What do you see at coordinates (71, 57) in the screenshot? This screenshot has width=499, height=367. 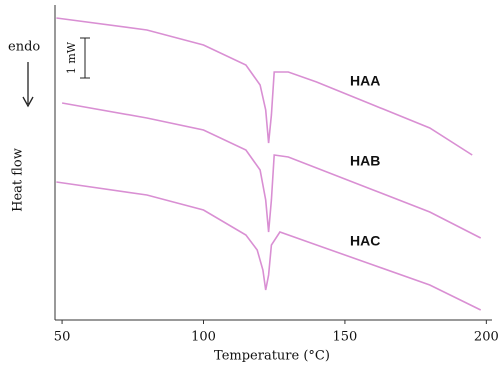 I see `scale-label: 1 mW` at bounding box center [71, 57].